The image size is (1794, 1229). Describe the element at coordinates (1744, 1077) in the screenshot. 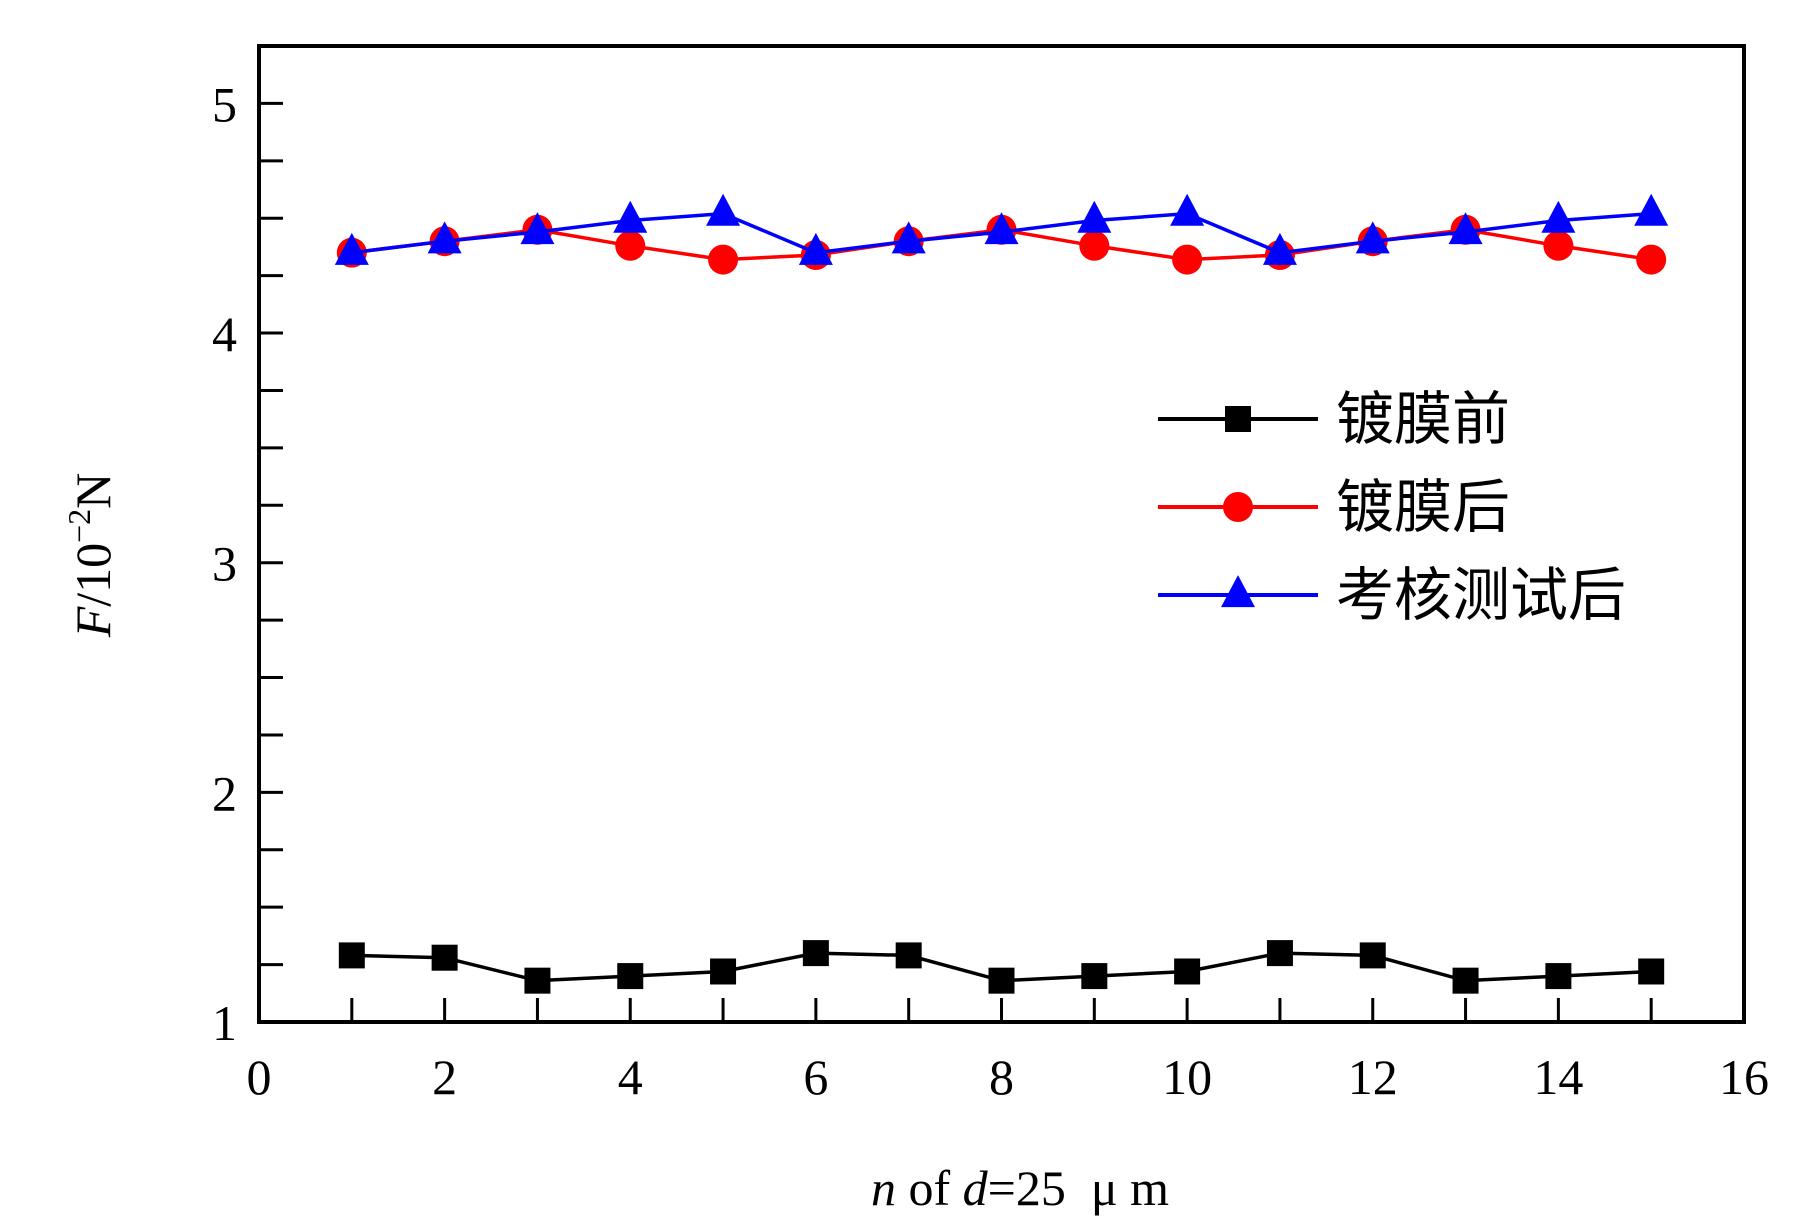

I see `x-tick-label: 16` at that location.